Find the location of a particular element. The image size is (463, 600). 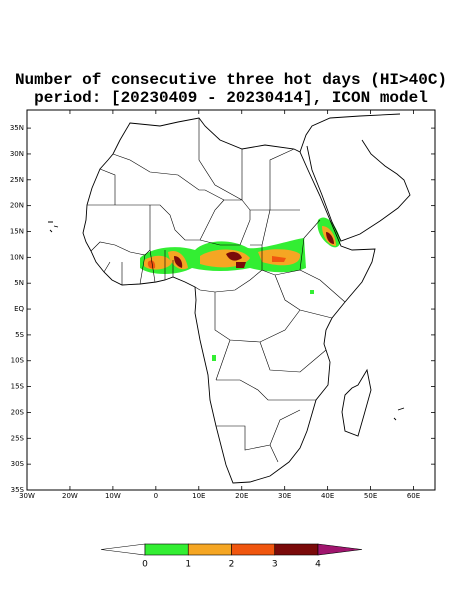

colorbar-label: 4 is located at coordinates (318, 565).